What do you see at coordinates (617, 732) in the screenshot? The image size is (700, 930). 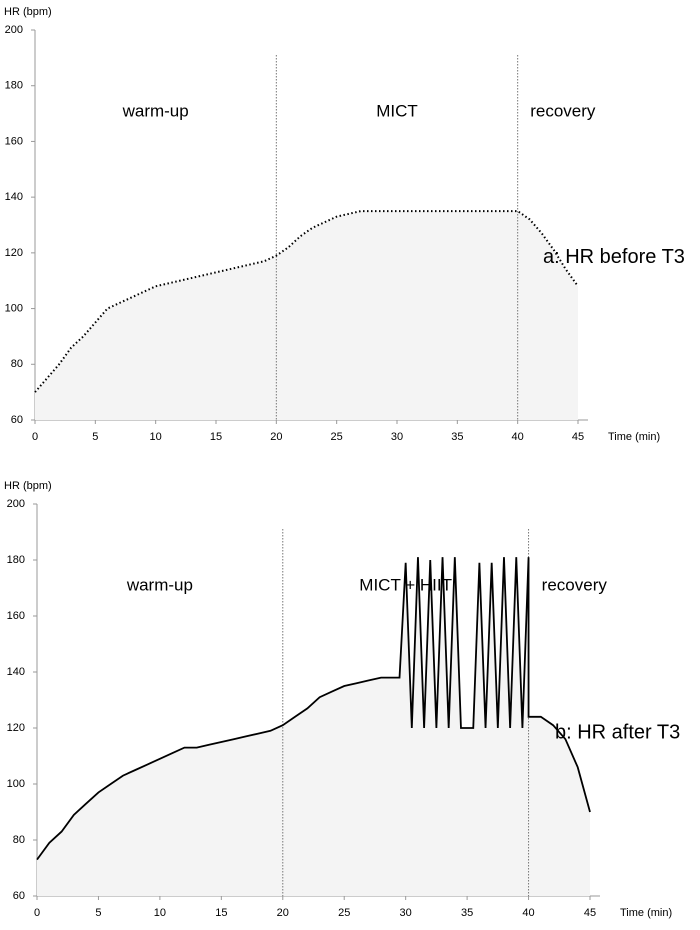 I see `annotation: b: HR after T3` at bounding box center [617, 732].